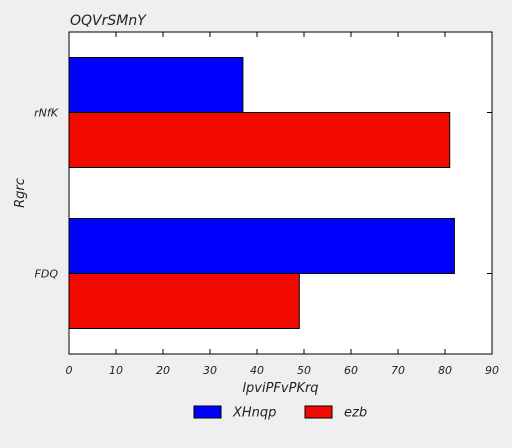  I want to click on bar-XHnqp-FDQ, so click(261, 246).